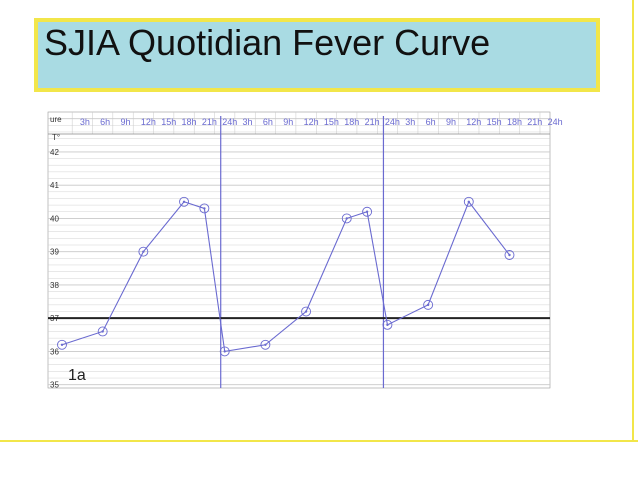 The height and width of the screenshot is (479, 638). Describe the element at coordinates (633, 221) in the screenshot. I see `slide-right-rule` at that location.